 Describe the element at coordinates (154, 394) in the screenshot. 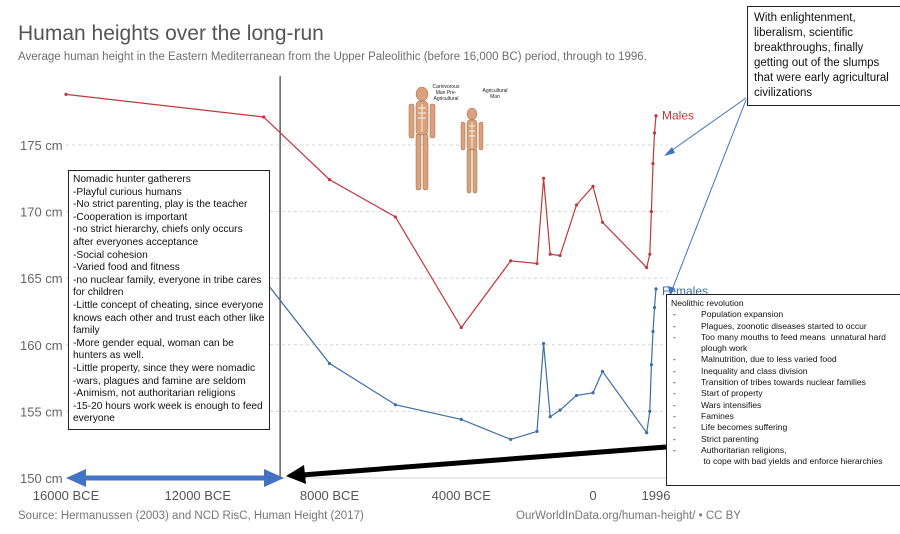

I see `hunter-gatherer-line: -Animism, not authoritarian religions` at that location.